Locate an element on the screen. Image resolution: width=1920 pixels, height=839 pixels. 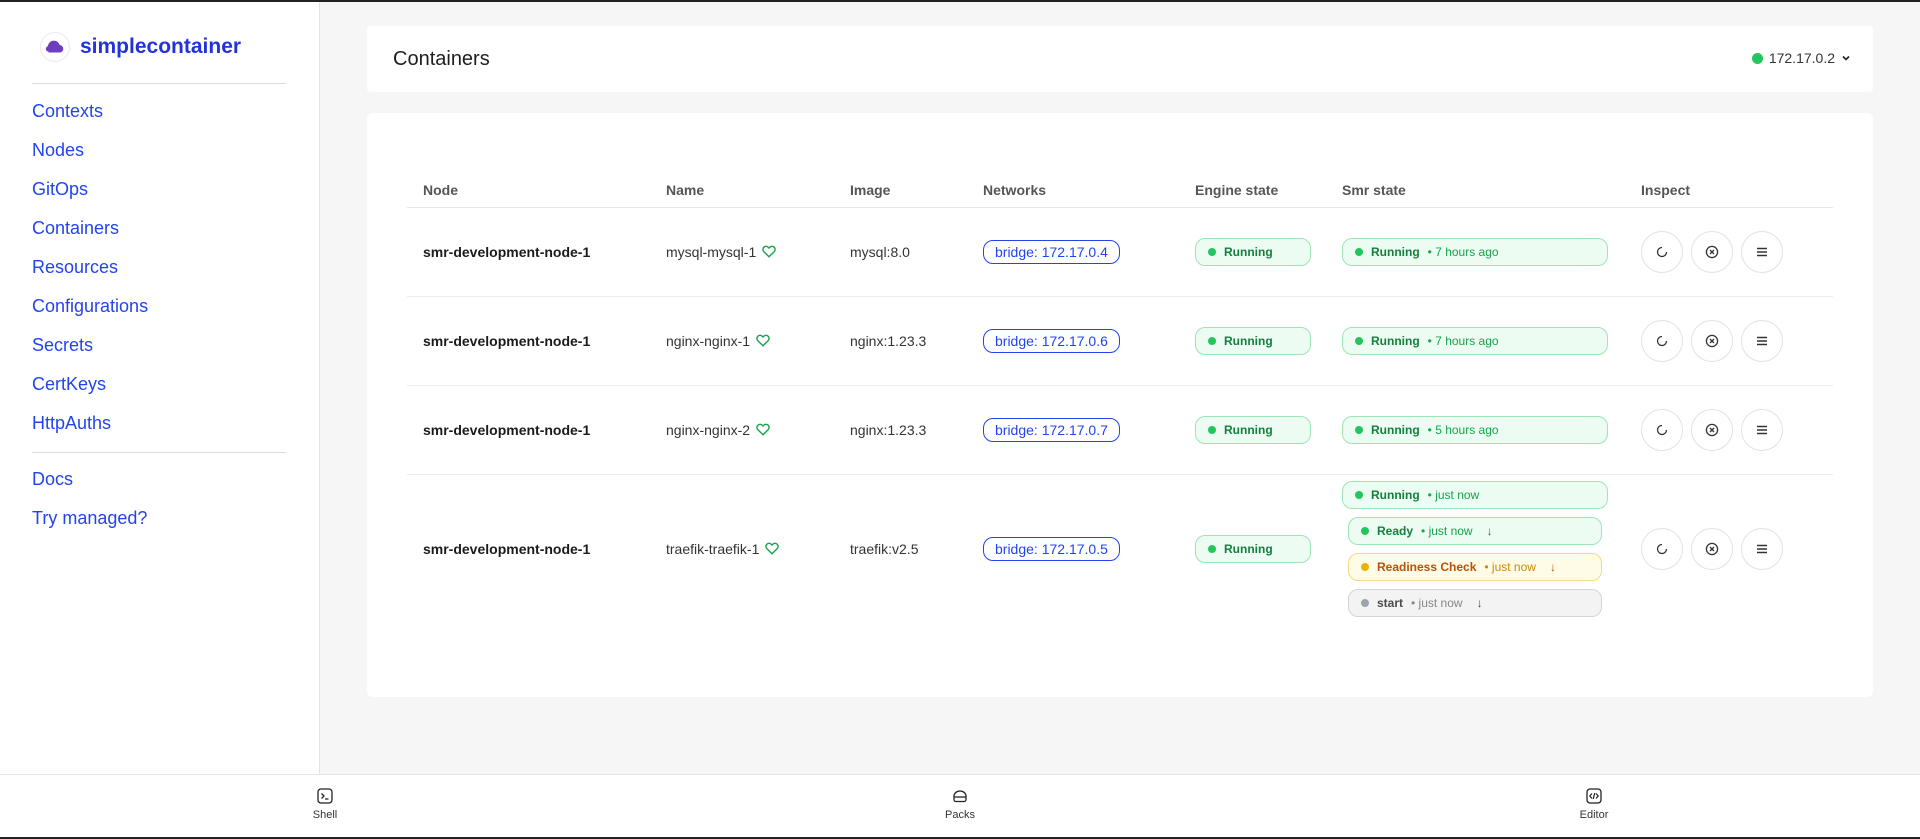
refresh-icon is located at coordinates (1662, 340).